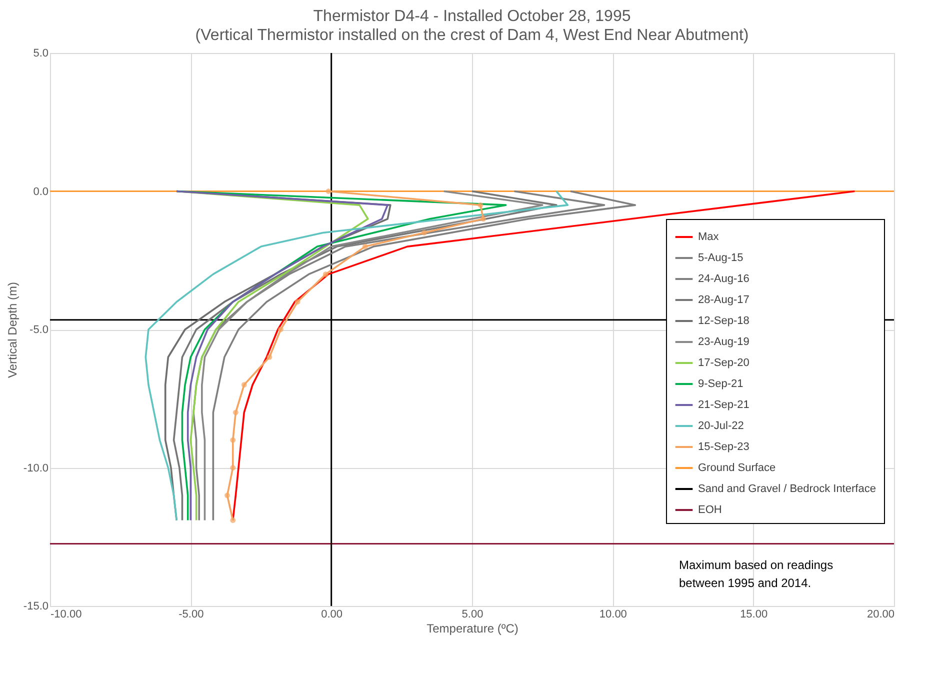 Image resolution: width=932 pixels, height=673 pixels. What do you see at coordinates (754, 614) in the screenshot?
I see `x-tick-label: 15.00` at bounding box center [754, 614].